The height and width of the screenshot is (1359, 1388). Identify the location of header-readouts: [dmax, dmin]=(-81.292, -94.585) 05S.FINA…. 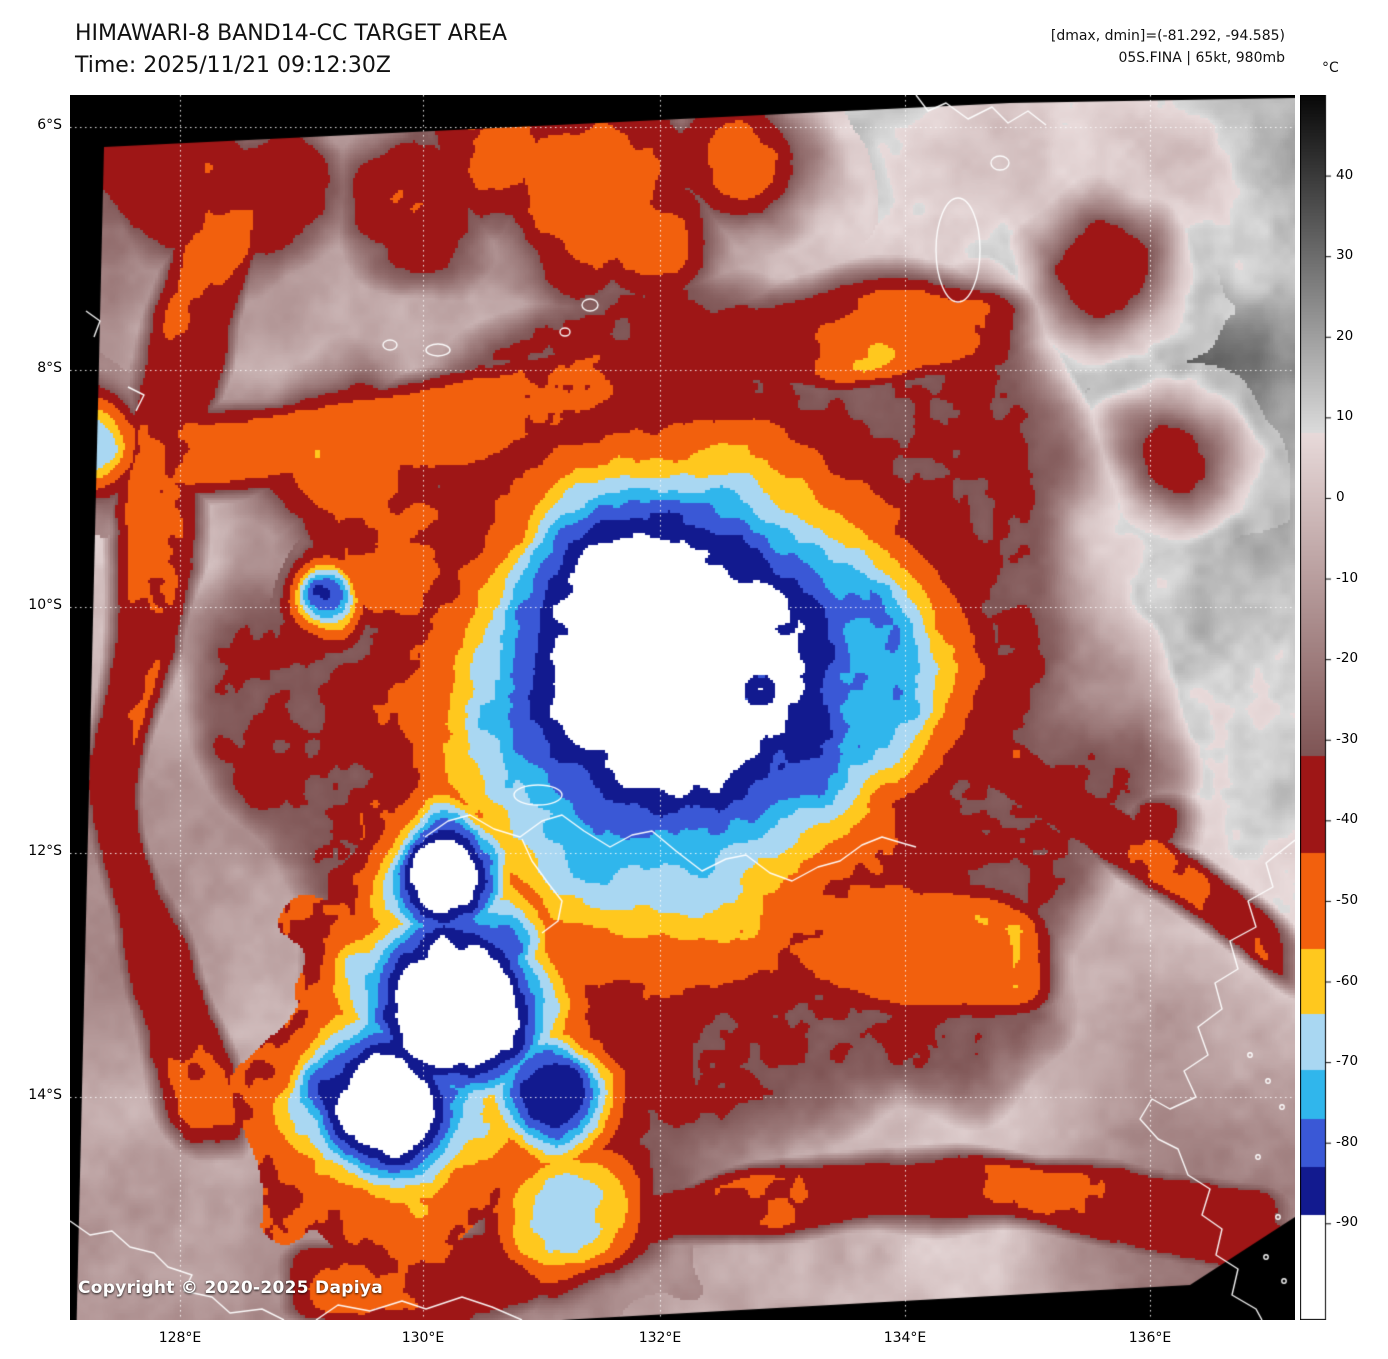
(1168, 47).